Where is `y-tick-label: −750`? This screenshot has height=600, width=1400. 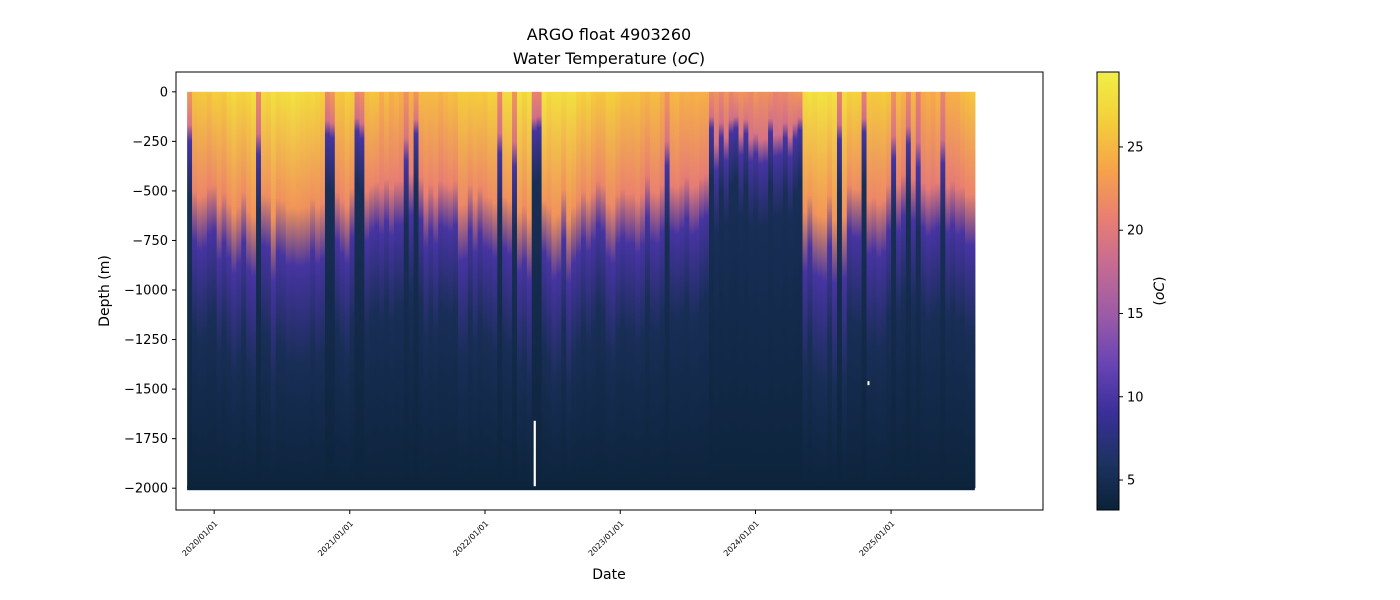 y-tick-label: −750 is located at coordinates (150, 241).